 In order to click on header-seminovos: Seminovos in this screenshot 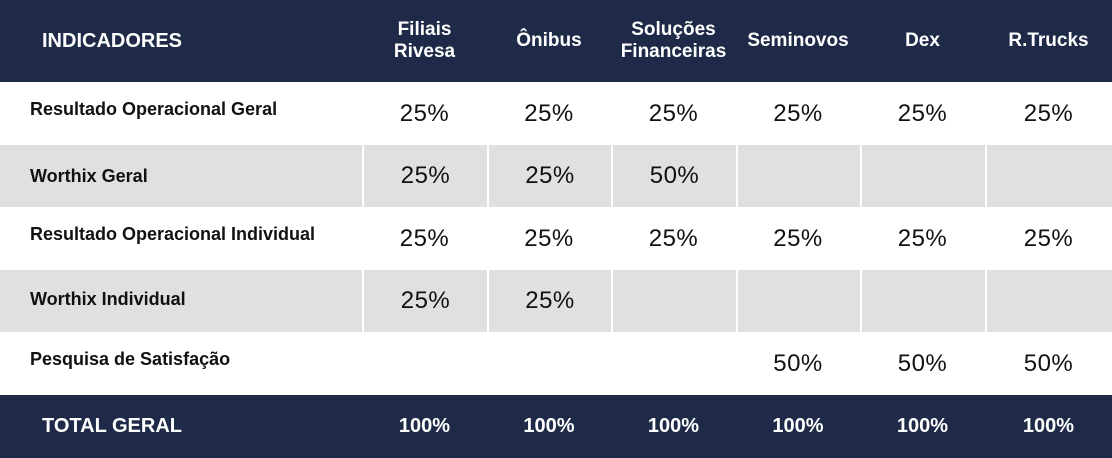, I will do `click(798, 40)`.